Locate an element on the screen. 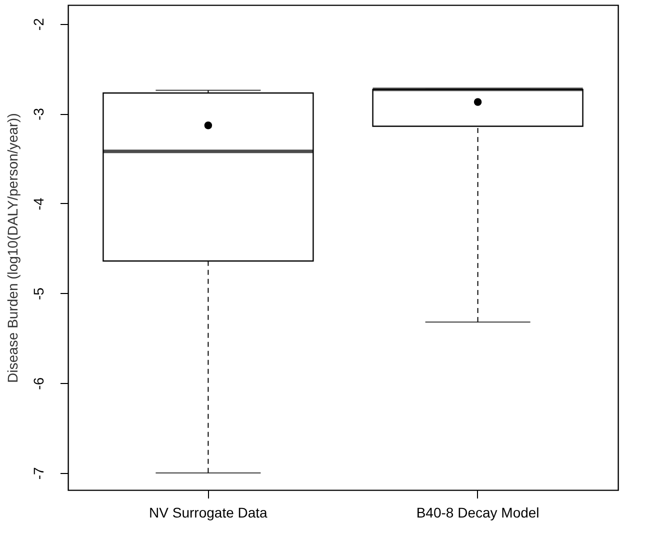 This screenshot has height=543, width=655. y-tick-label: -4 is located at coordinates (38, 204).